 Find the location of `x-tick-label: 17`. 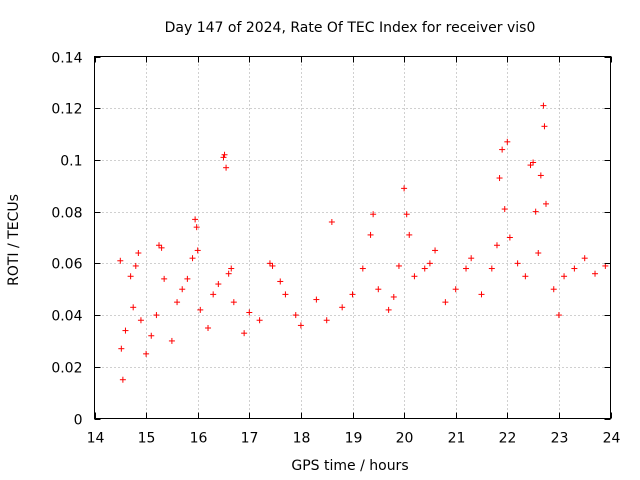

x-tick-label: 17 is located at coordinates (250, 439).